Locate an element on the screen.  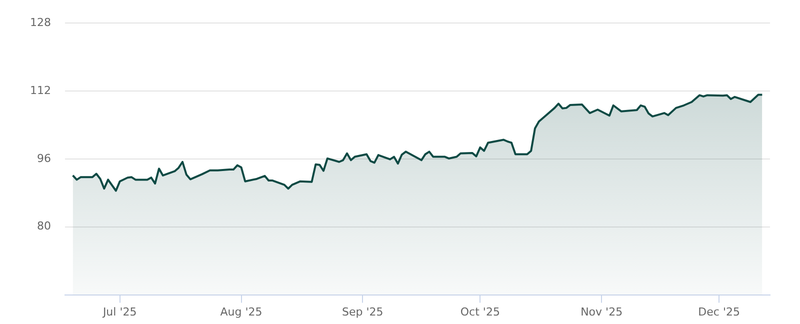
x-tick-label: Aug '25 is located at coordinates (241, 311).